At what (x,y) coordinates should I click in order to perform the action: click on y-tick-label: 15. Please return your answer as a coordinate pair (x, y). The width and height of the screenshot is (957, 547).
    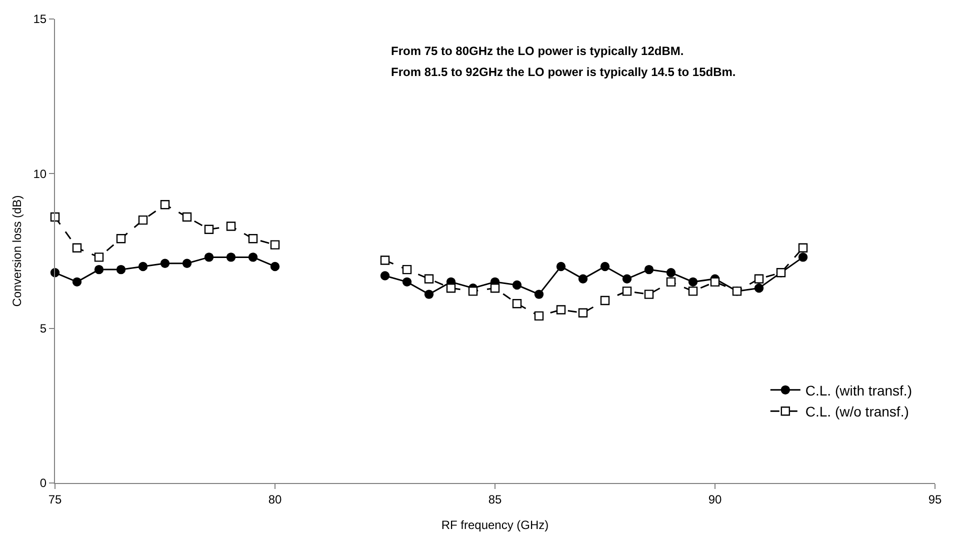
    Looking at the image, I should click on (40, 19).